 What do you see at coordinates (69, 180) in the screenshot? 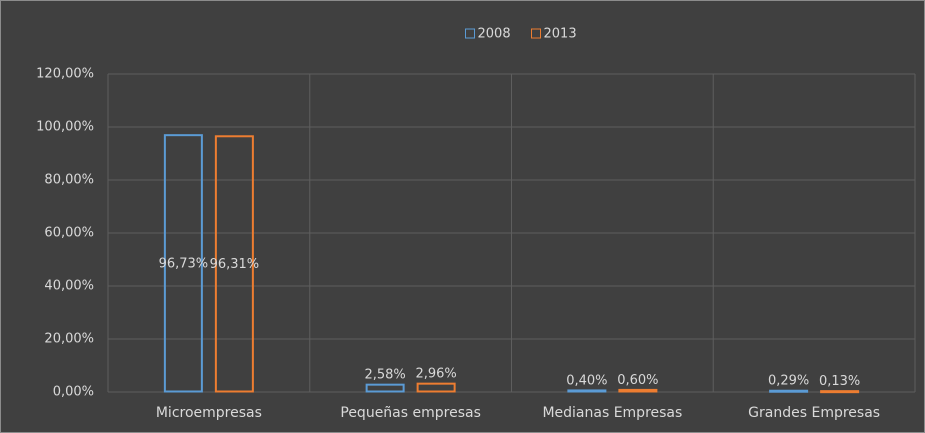
I see `y-tick-label: 80,00%` at bounding box center [69, 180].